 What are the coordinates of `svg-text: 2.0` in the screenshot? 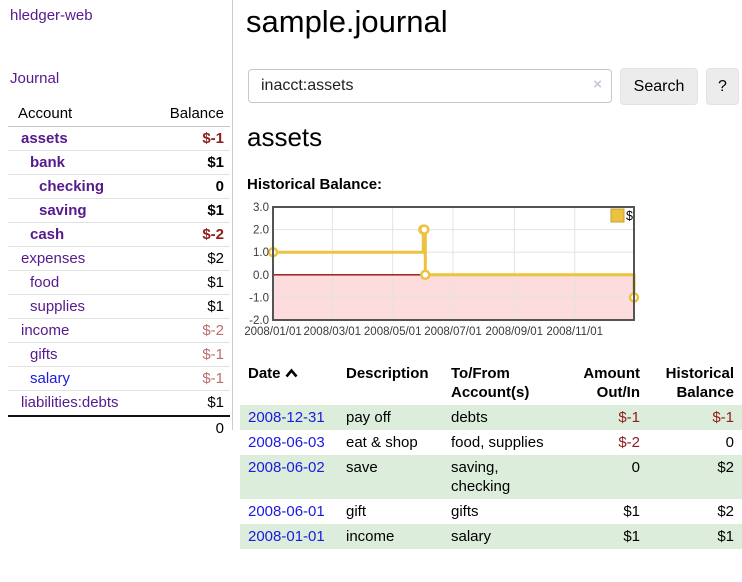 It's located at (261, 231).